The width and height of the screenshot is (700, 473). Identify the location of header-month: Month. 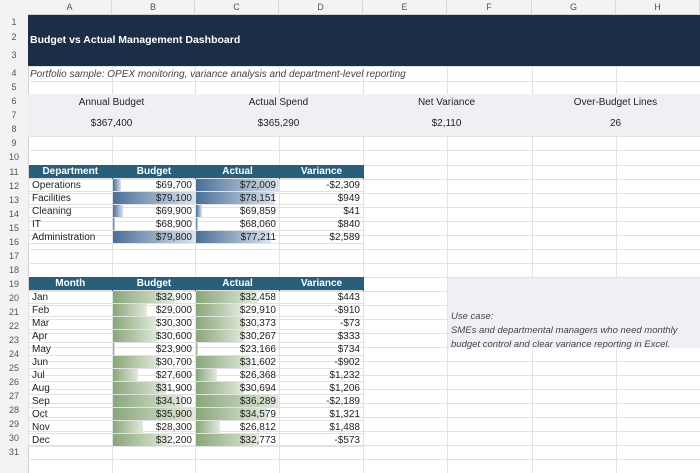
(70, 284).